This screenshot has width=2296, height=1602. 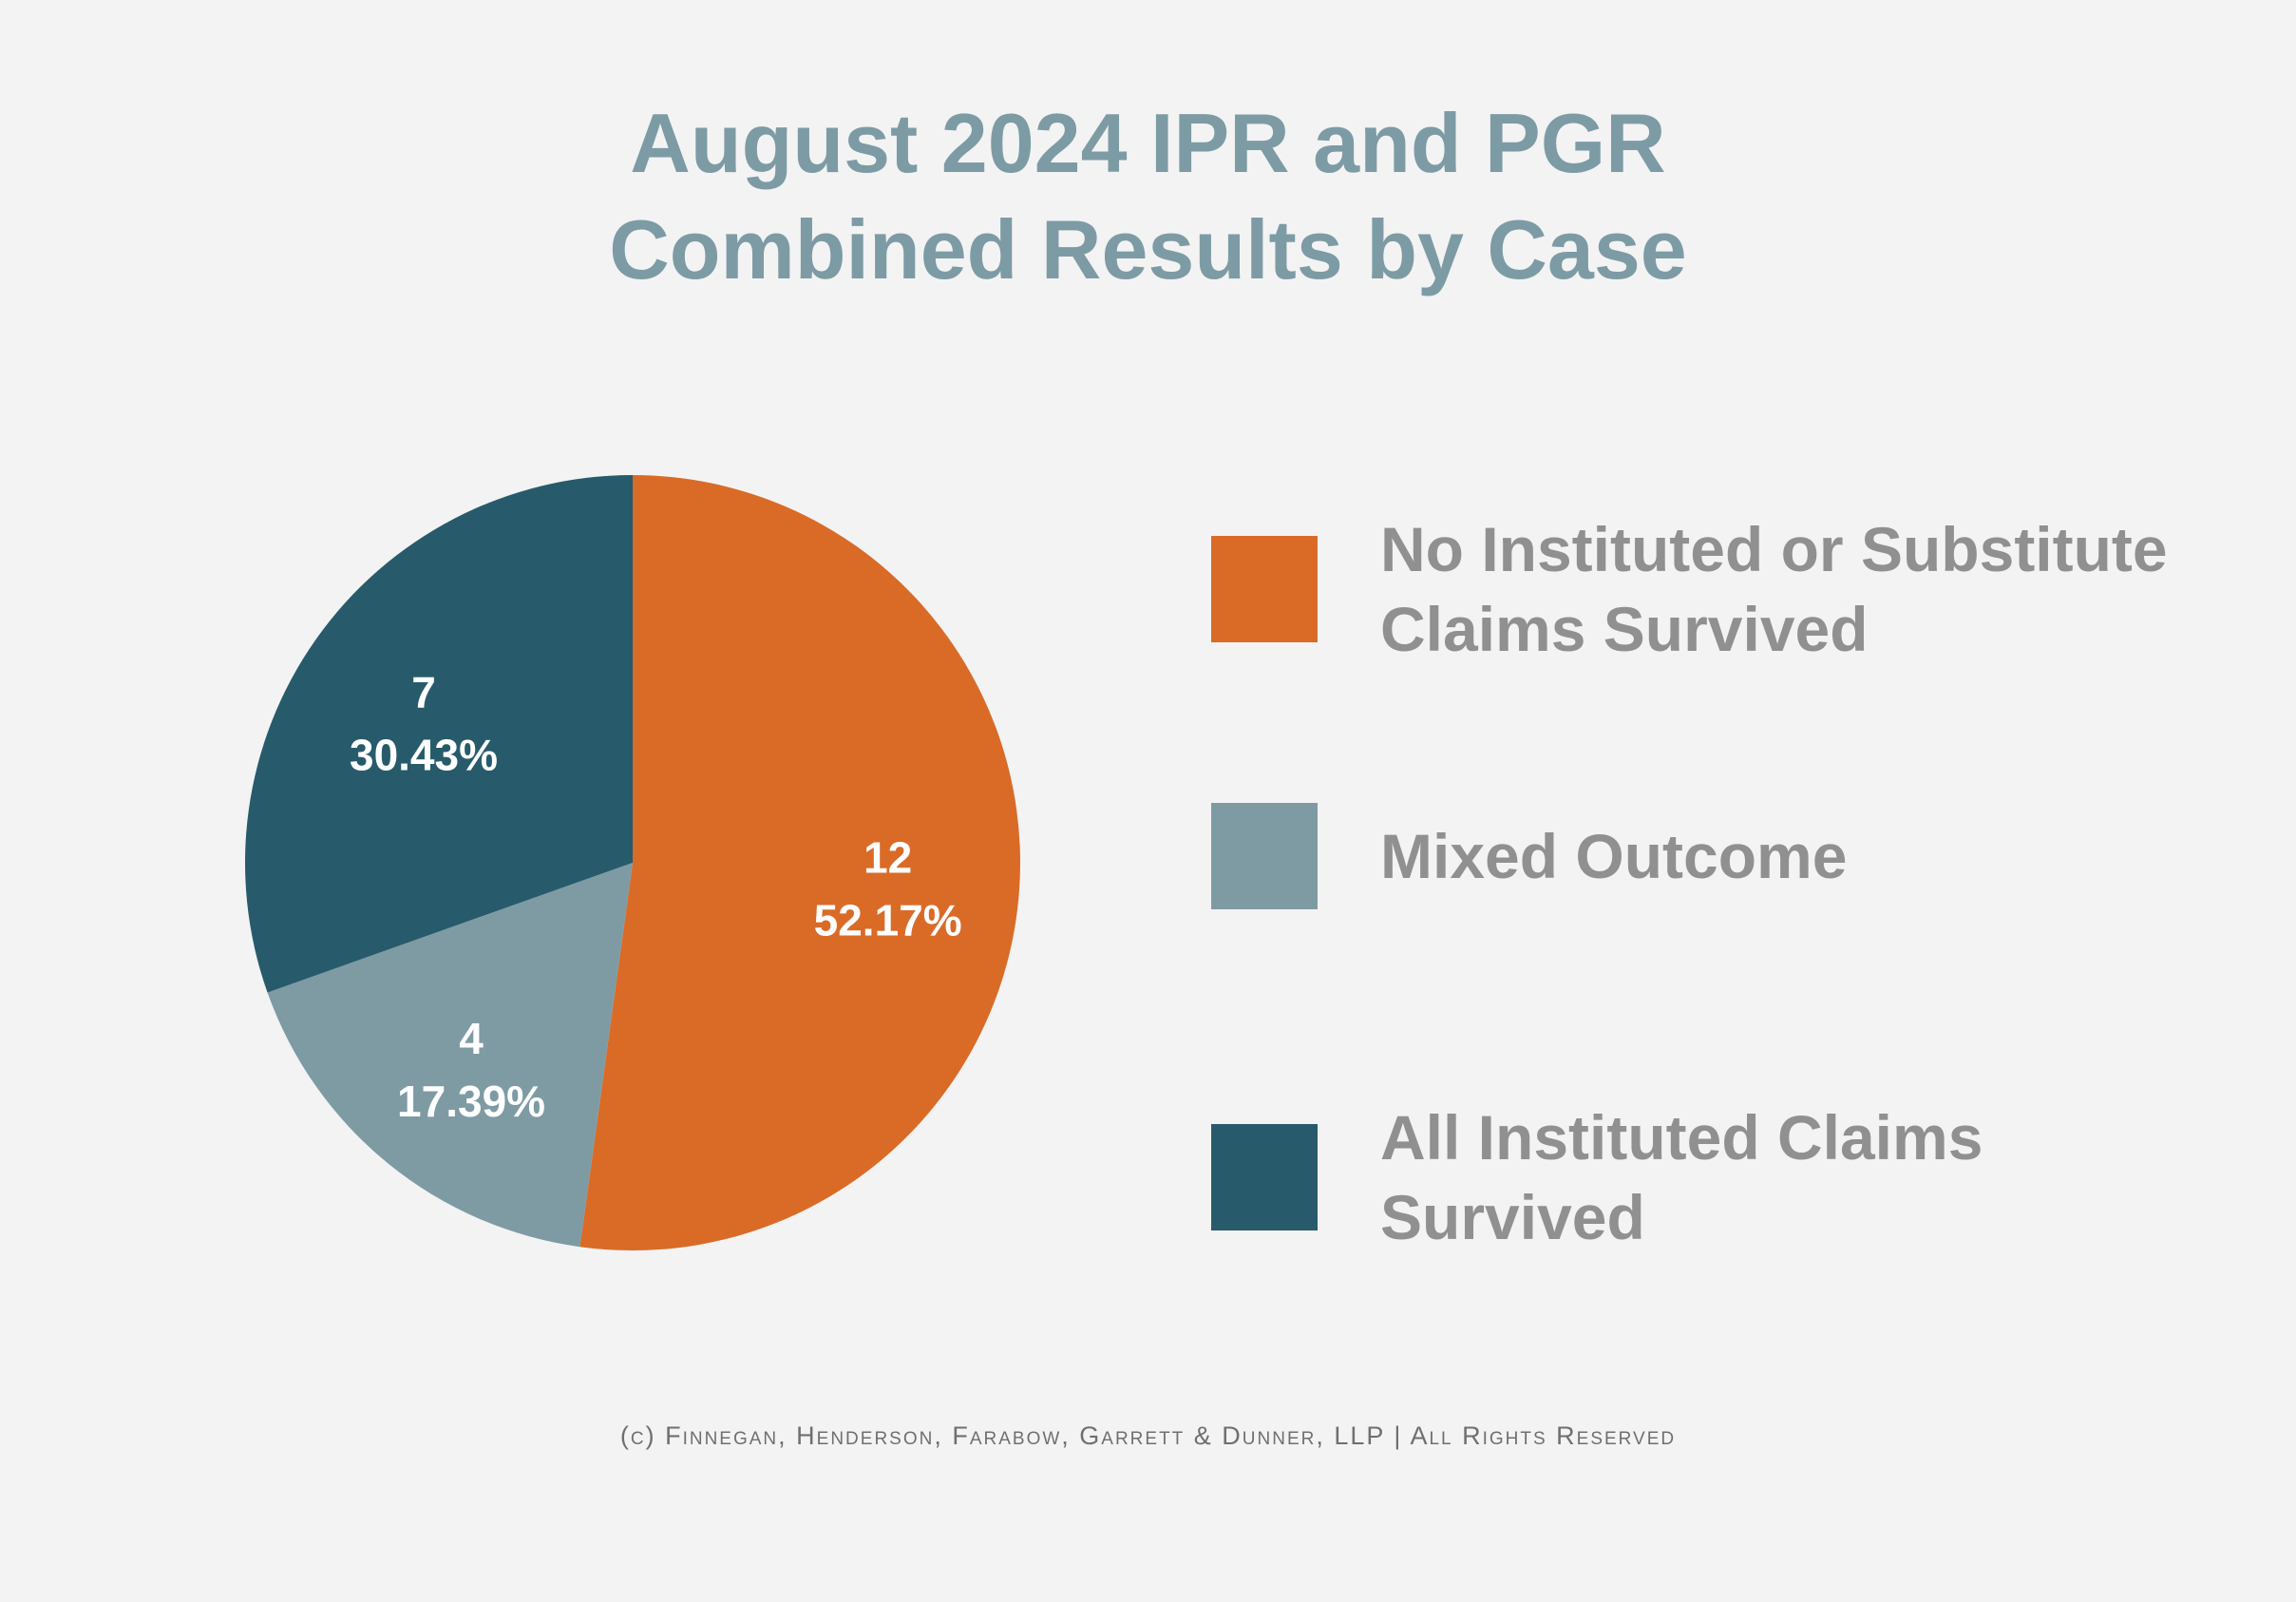 I want to click on chart-title-line-2: Combined Results by Case, so click(x=1148, y=249).